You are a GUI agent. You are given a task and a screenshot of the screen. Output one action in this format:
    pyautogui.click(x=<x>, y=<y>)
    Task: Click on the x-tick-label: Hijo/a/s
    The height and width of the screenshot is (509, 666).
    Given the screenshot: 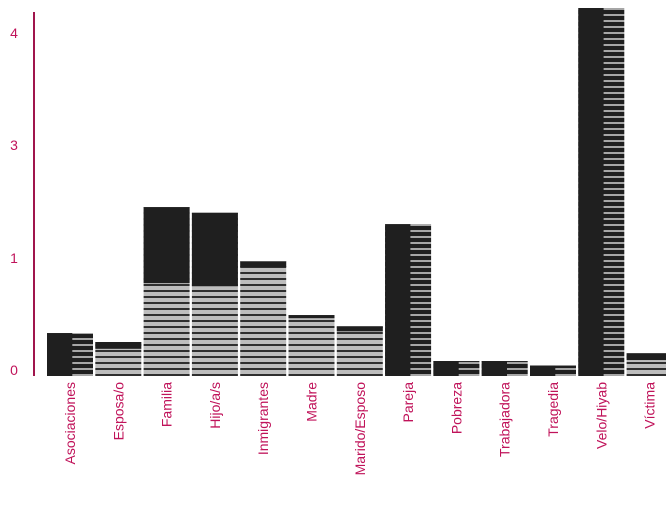 What is the action you would take?
    pyautogui.click(x=215, y=405)
    